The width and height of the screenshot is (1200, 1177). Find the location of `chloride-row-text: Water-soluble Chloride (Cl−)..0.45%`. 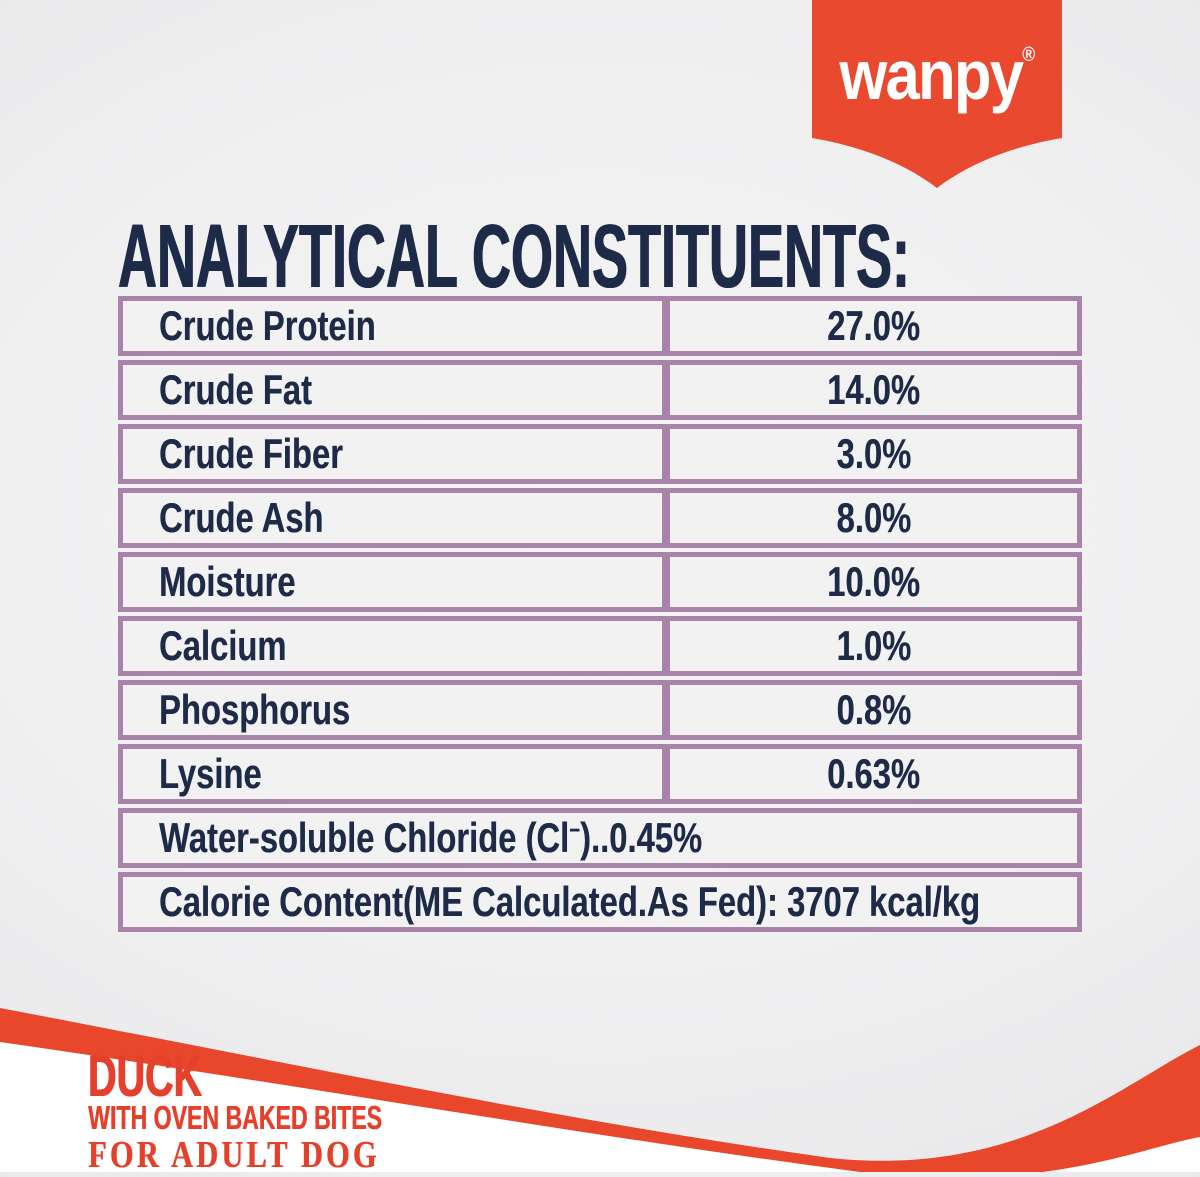

chloride-row-text: Water-soluble Chloride (Cl−)..0.45% is located at coordinates (431, 837).